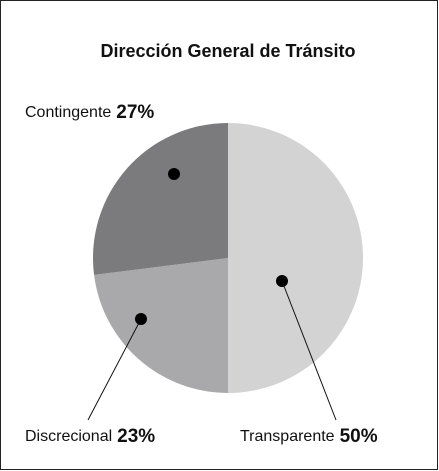 This screenshot has height=471, width=439. What do you see at coordinates (68, 112) in the screenshot?
I see `category-label: Contingente` at bounding box center [68, 112].